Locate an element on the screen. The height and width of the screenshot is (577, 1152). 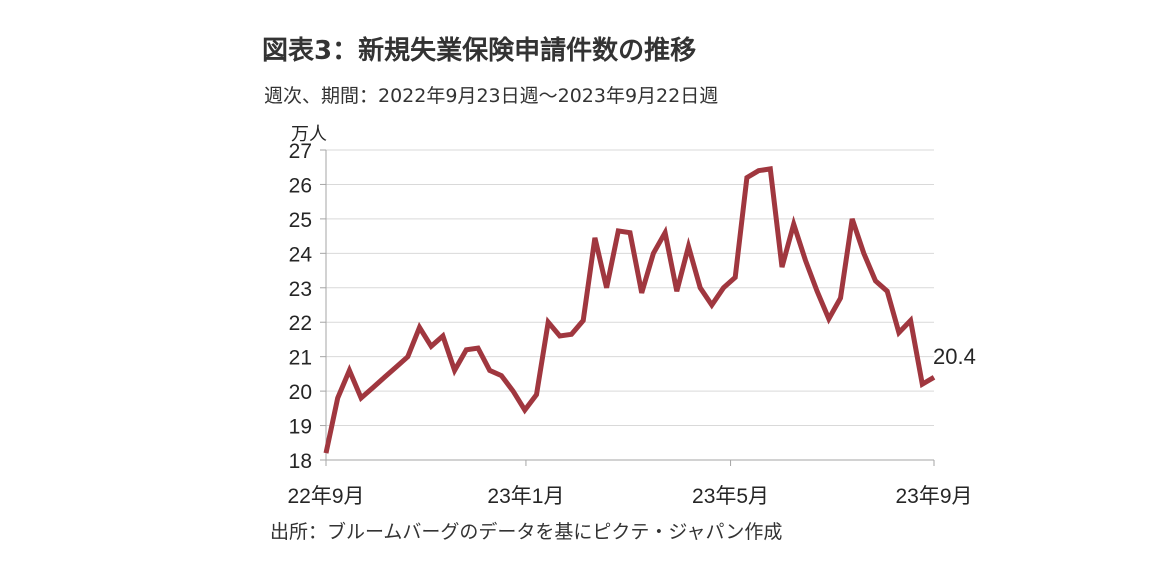
x-tick-label: 23年5月 is located at coordinates (730, 496).